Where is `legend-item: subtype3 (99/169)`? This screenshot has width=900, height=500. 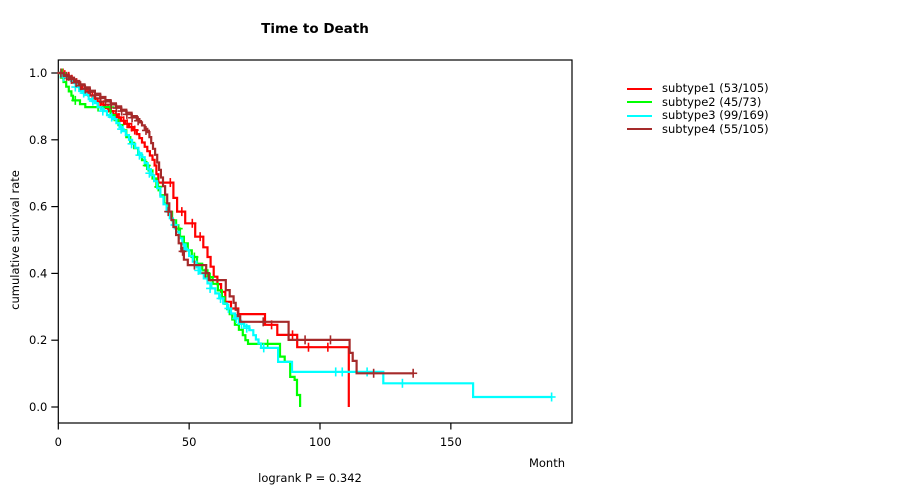
legend-item: subtype3 (99/169) is located at coordinates (698, 115).